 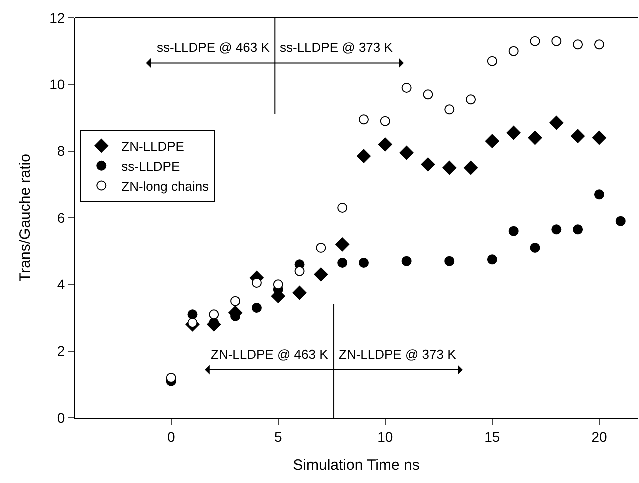 I want to click on x-tick-label: 10, so click(x=386, y=436).